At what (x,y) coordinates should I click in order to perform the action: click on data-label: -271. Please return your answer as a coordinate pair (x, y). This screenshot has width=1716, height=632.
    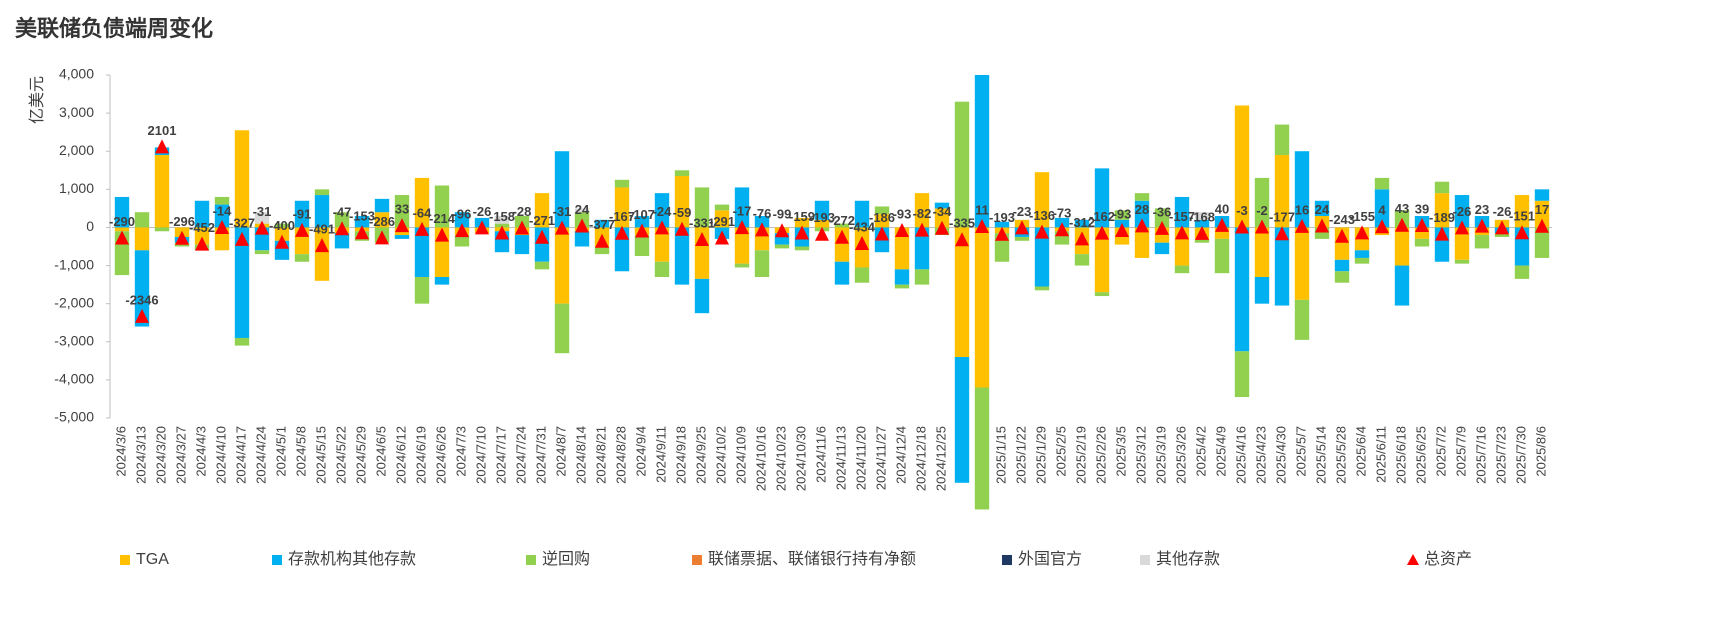
    Looking at the image, I should click on (542, 220).